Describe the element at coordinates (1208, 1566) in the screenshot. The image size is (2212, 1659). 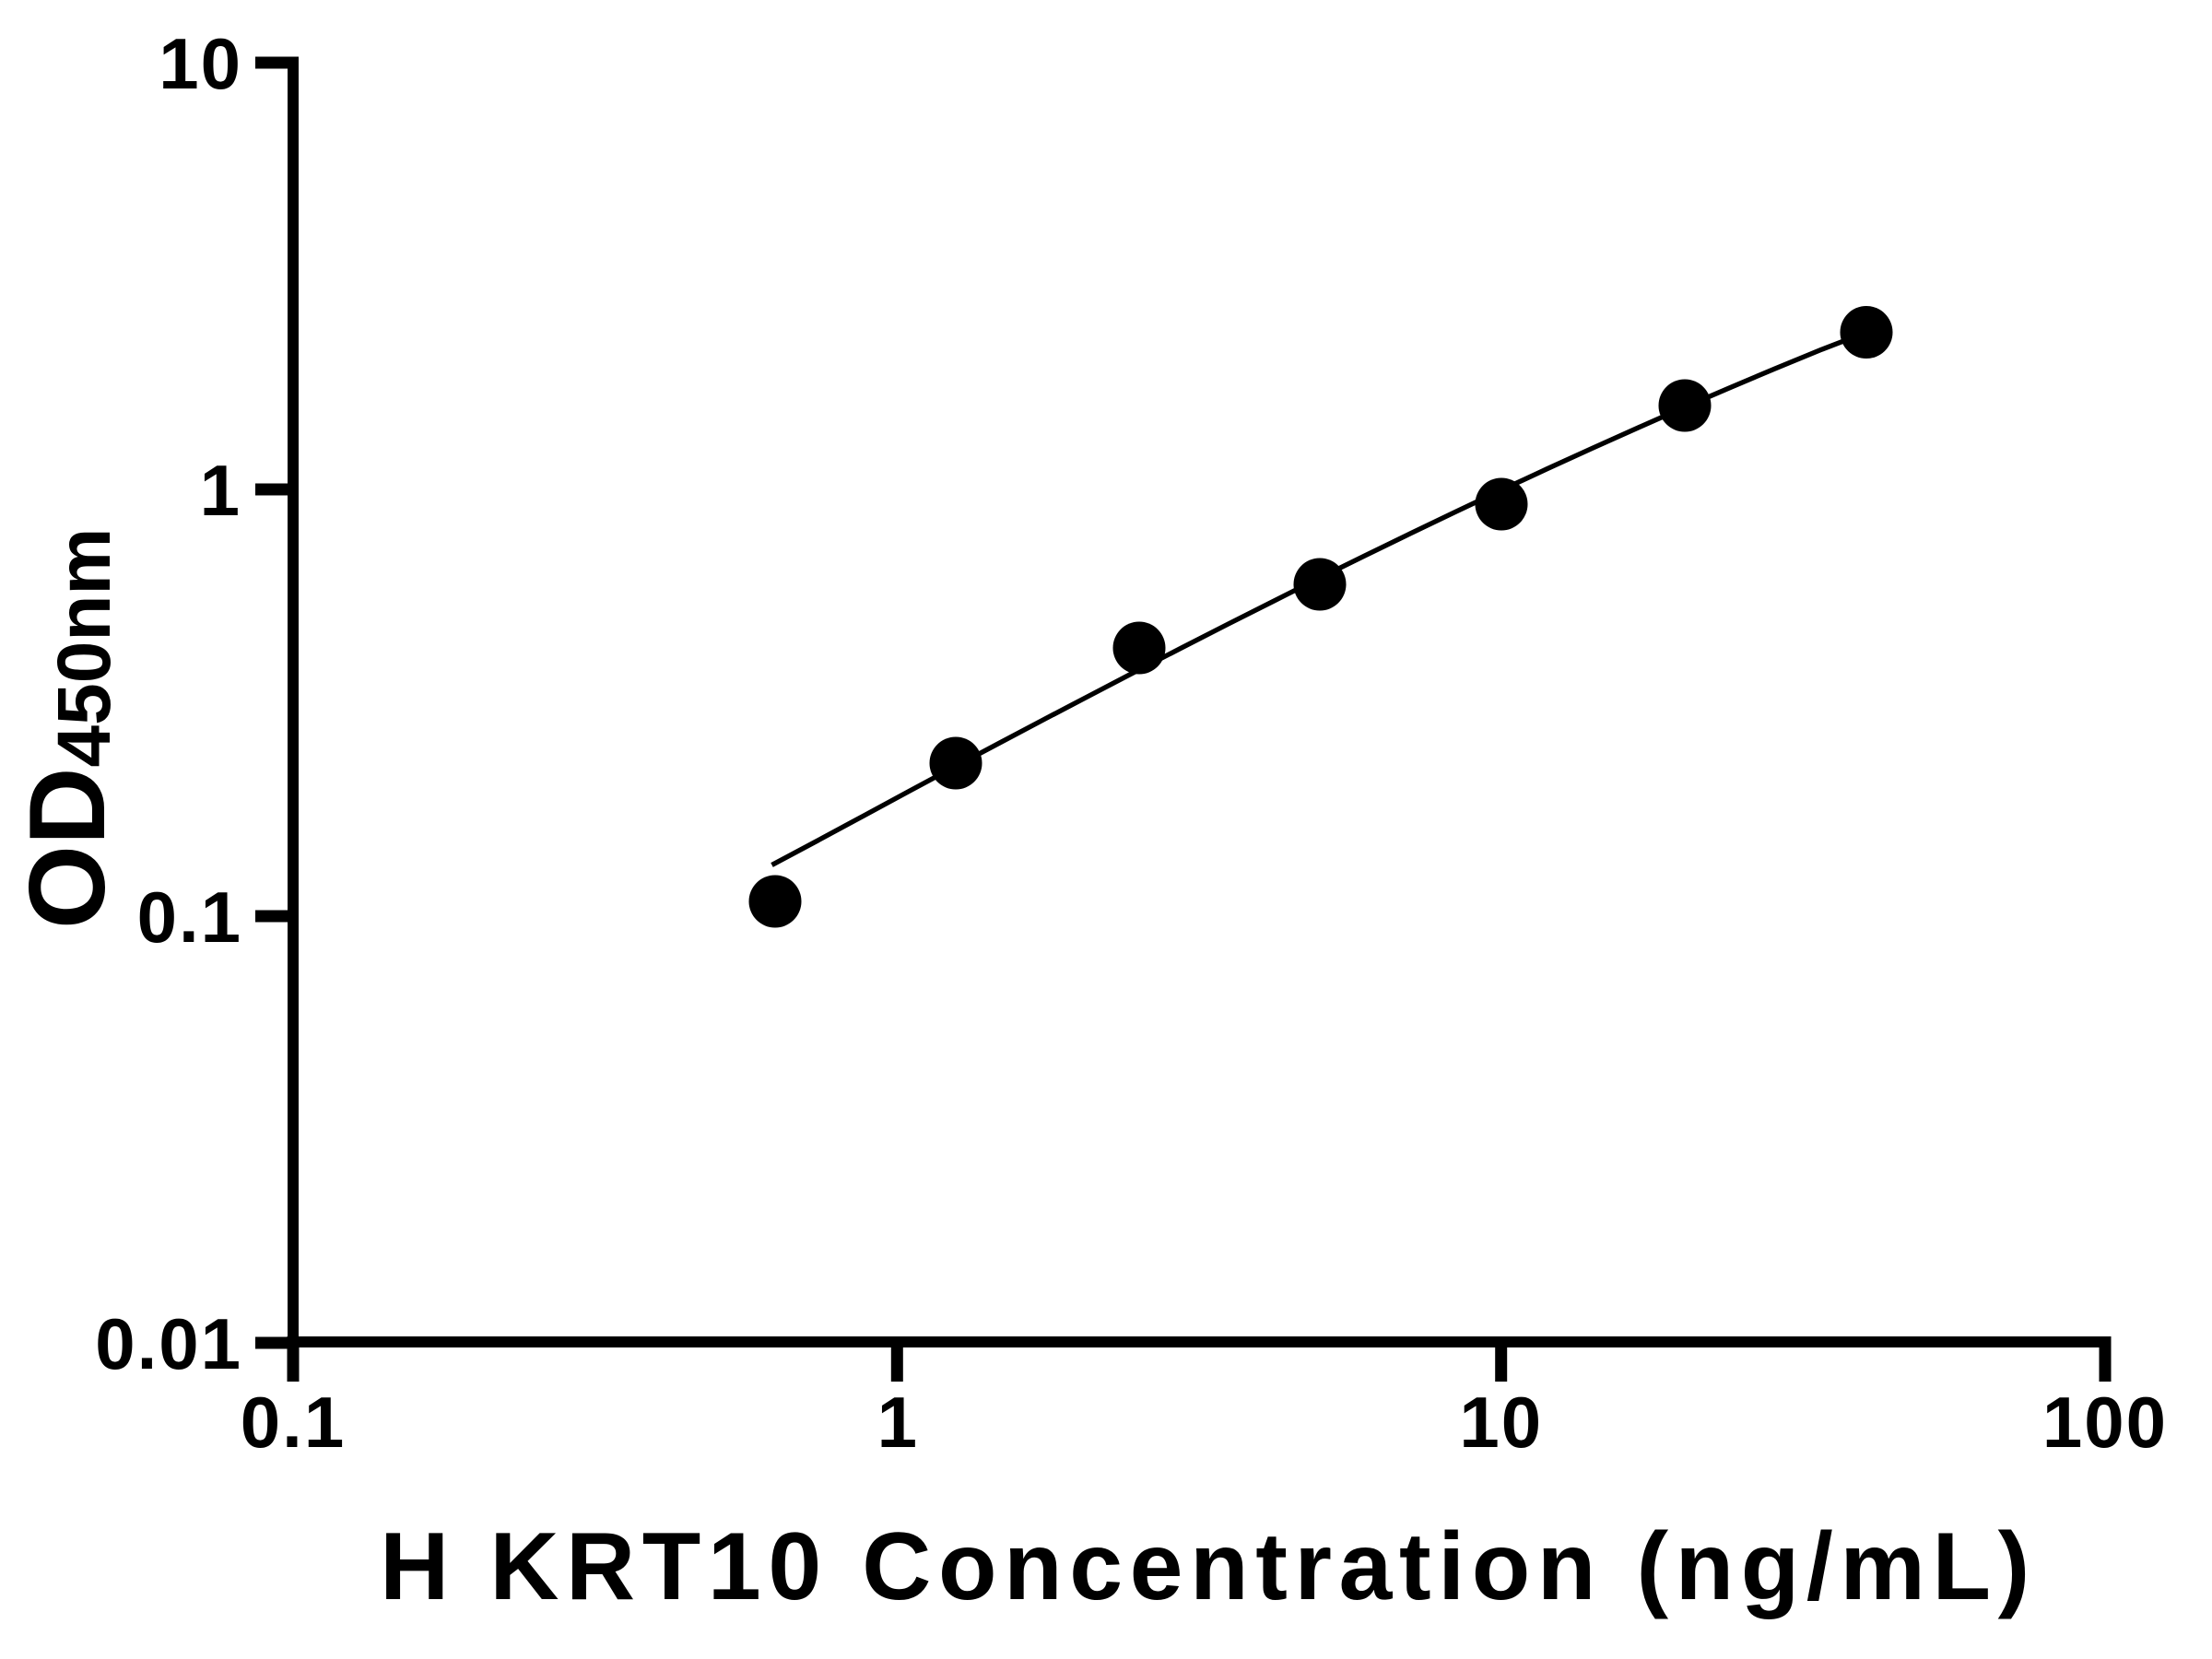
I see `svg-text: H KRT10 Concentration (ng/mL)` at that location.